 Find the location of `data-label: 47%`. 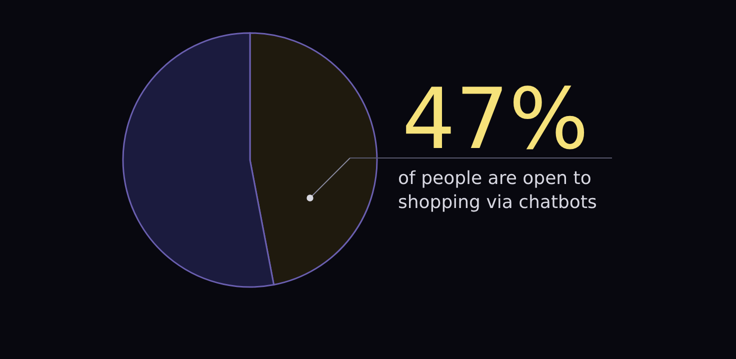

data-label: 47% is located at coordinates (495, 119).